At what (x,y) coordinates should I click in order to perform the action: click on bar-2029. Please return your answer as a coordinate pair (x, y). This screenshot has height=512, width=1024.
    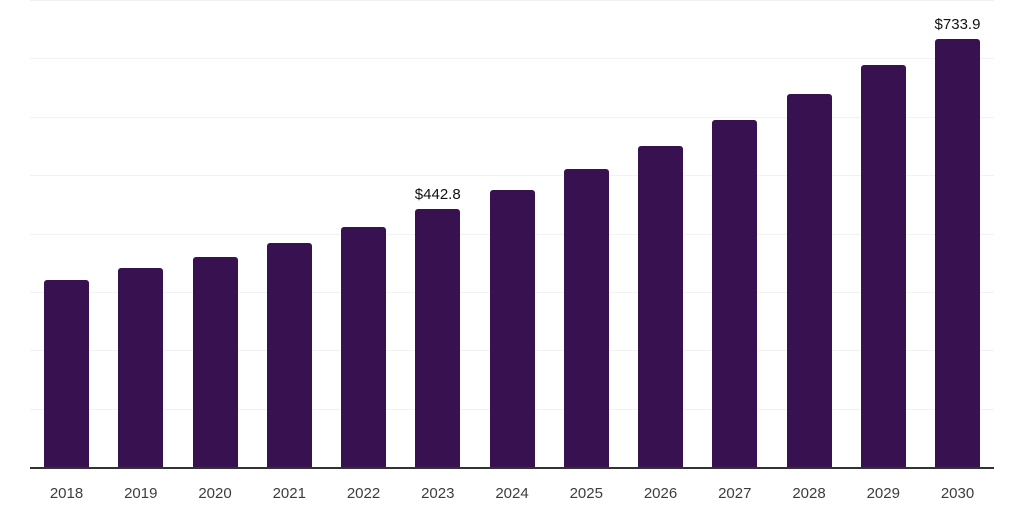
    Looking at the image, I should click on (883, 266).